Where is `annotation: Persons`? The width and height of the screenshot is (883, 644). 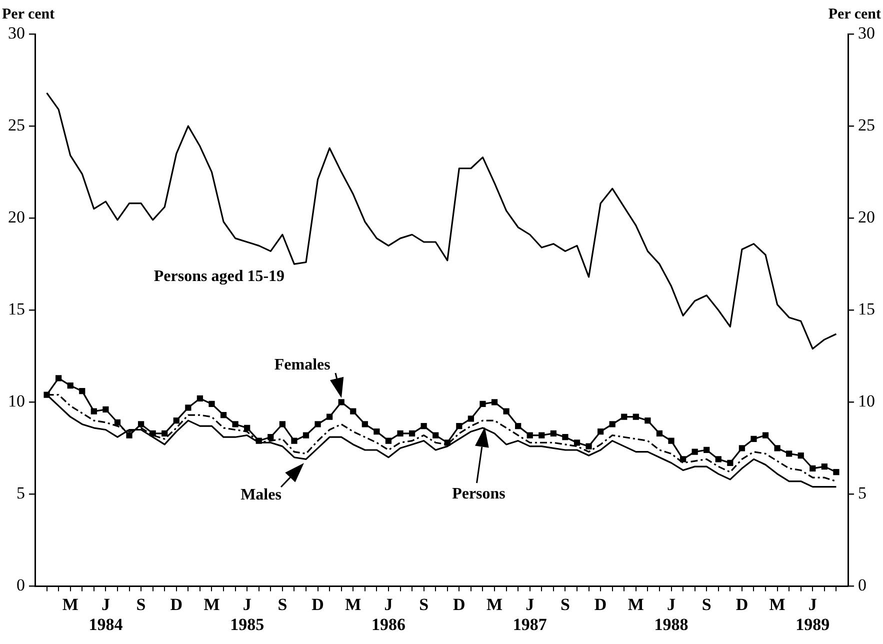 annotation: Persons is located at coordinates (479, 494).